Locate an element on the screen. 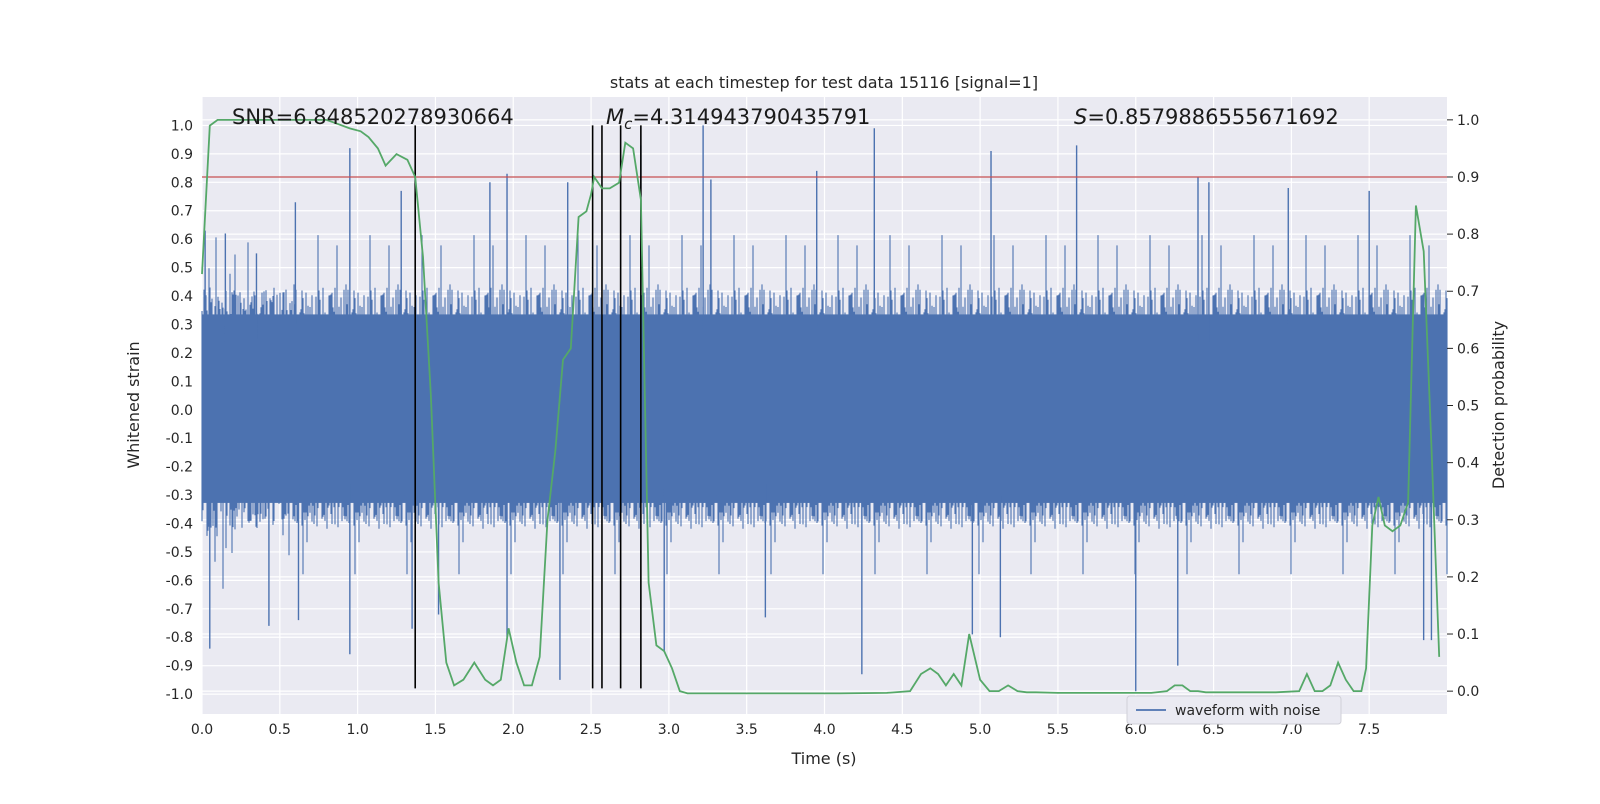  y-tick-label: 0.1 is located at coordinates (182, 382).